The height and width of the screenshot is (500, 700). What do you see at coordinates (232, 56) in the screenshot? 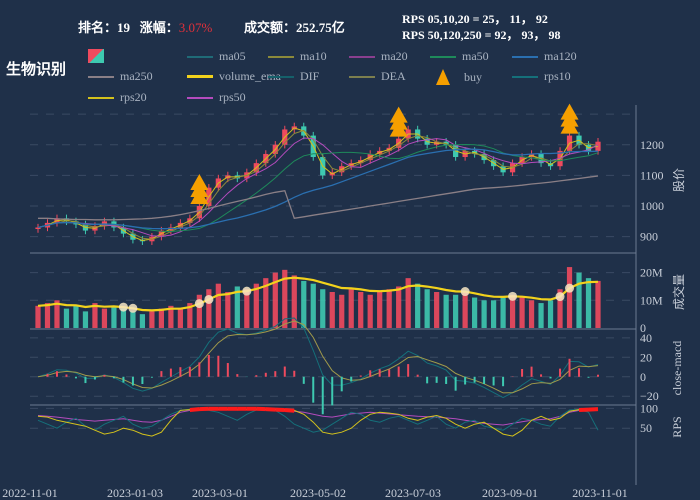
I see `legend-label: ma05` at bounding box center [232, 56].